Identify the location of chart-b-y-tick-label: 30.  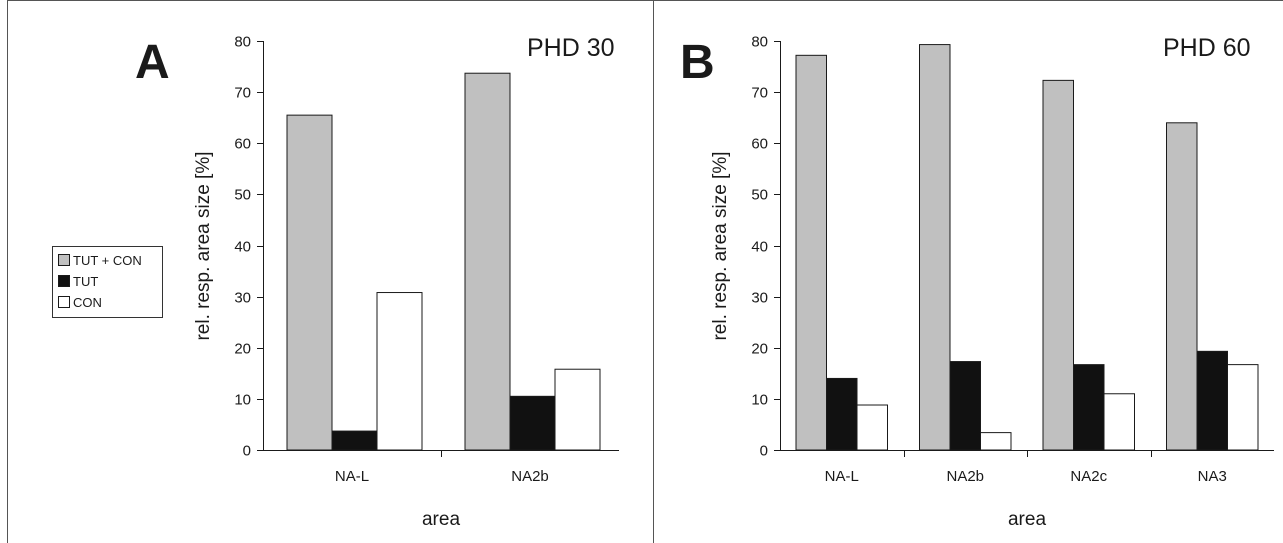
(759, 298).